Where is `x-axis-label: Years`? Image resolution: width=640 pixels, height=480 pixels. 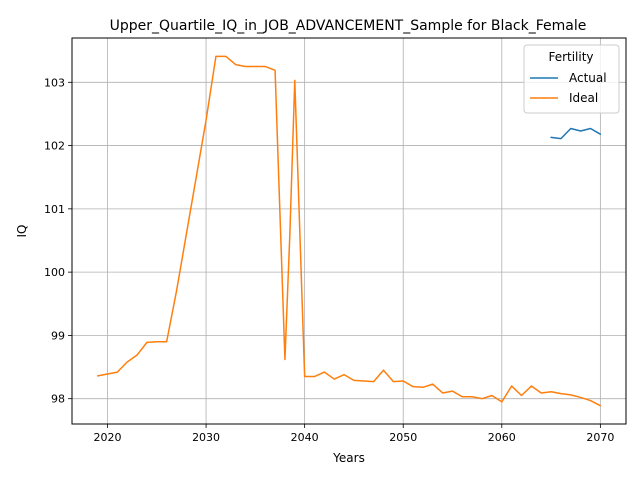 x-axis-label: Years is located at coordinates (348, 458).